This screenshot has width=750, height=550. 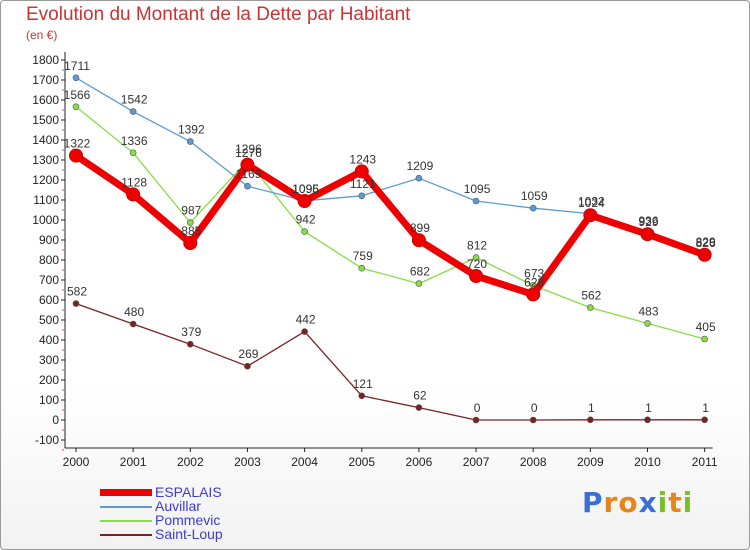 What do you see at coordinates (706, 327) in the screenshot?
I see `data-label: 405` at bounding box center [706, 327].